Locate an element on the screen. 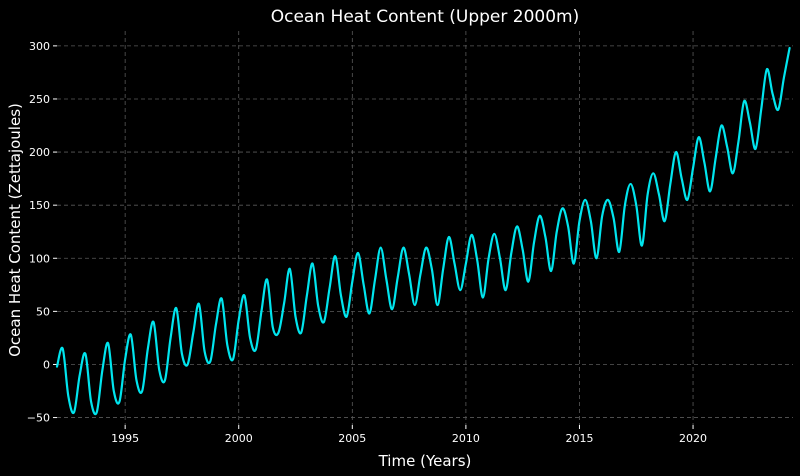 The image size is (800, 476). y-tick-label: 0 is located at coordinates (46, 364).